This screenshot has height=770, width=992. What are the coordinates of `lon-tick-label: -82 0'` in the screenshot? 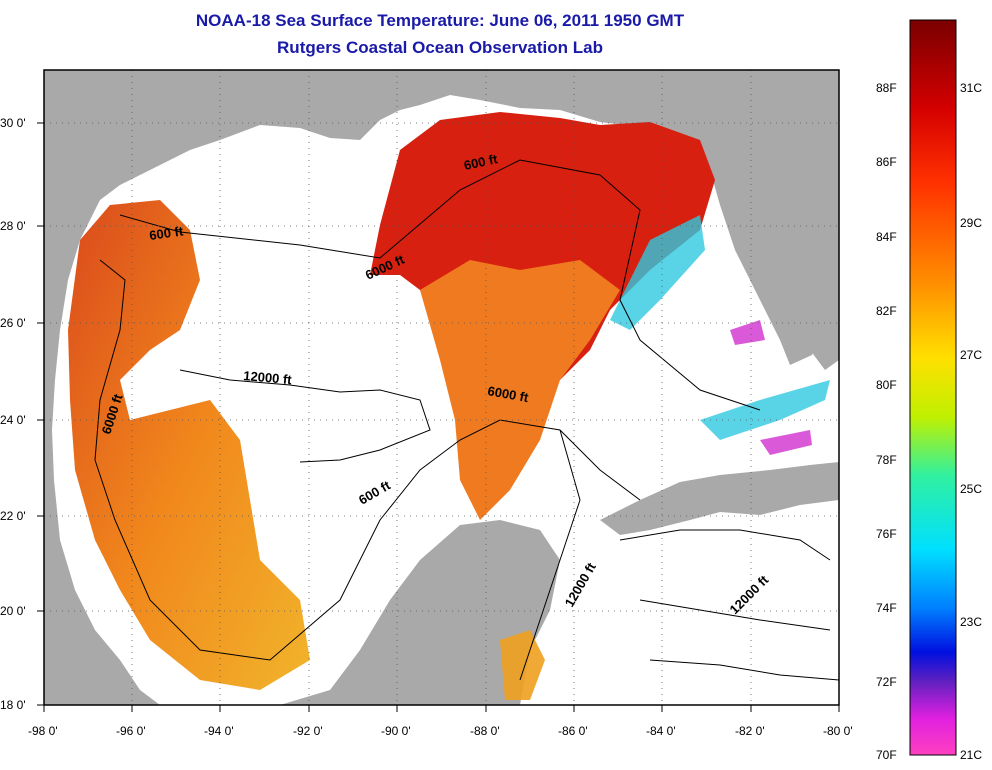 It's located at (750, 731).